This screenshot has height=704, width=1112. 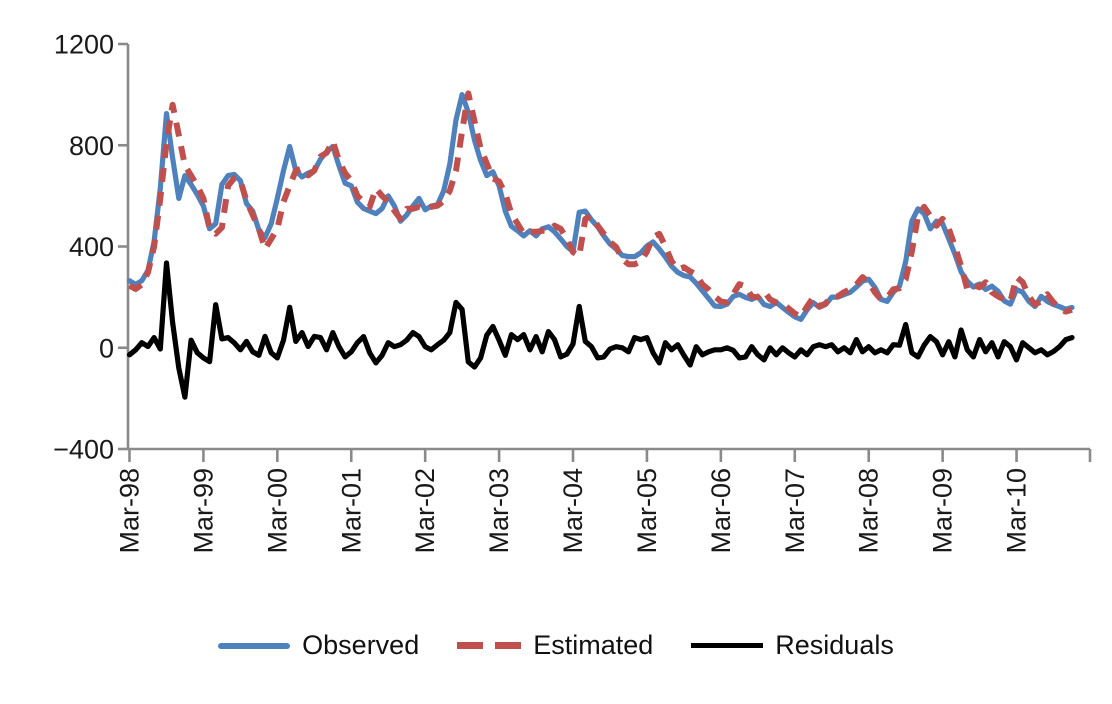 I want to click on legend-label-observed: Observed, so click(x=361, y=645).